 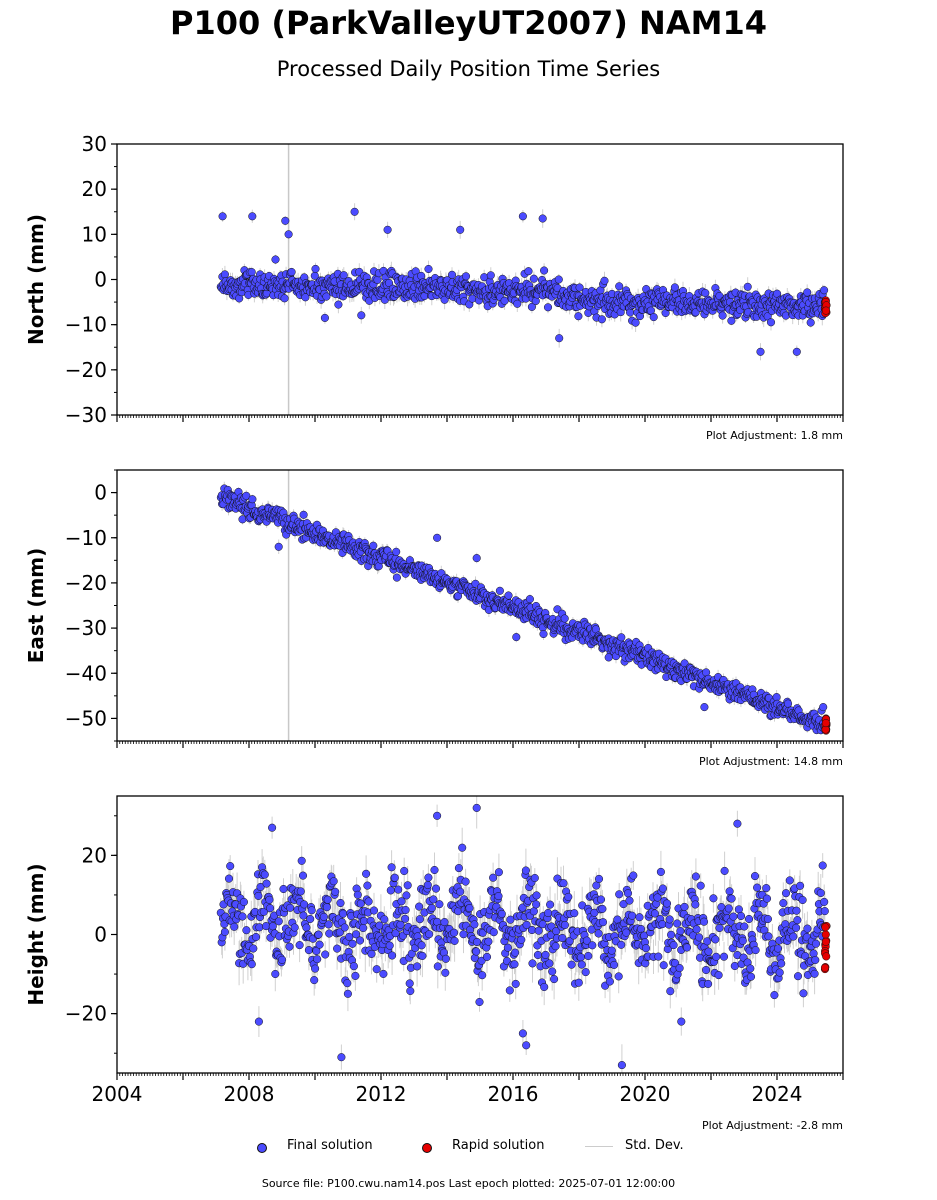 What do you see at coordinates (94, 189) in the screenshot?
I see `y-tick-label: 20` at bounding box center [94, 189].